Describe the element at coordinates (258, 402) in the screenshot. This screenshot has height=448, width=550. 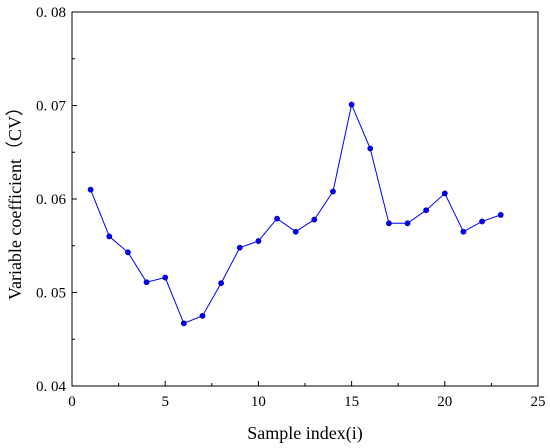
I see `x-tick-label: 10` at that location.